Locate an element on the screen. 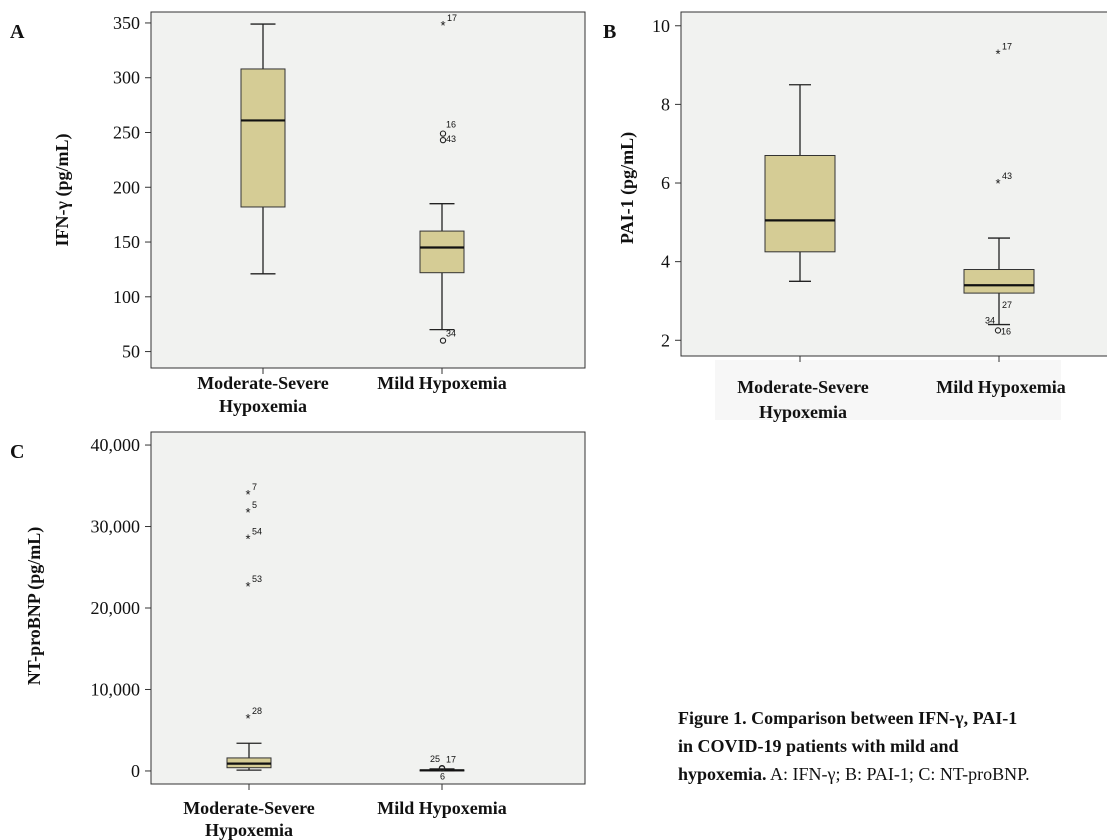 The image size is (1107, 840). outlier-label: 5 is located at coordinates (254, 505).